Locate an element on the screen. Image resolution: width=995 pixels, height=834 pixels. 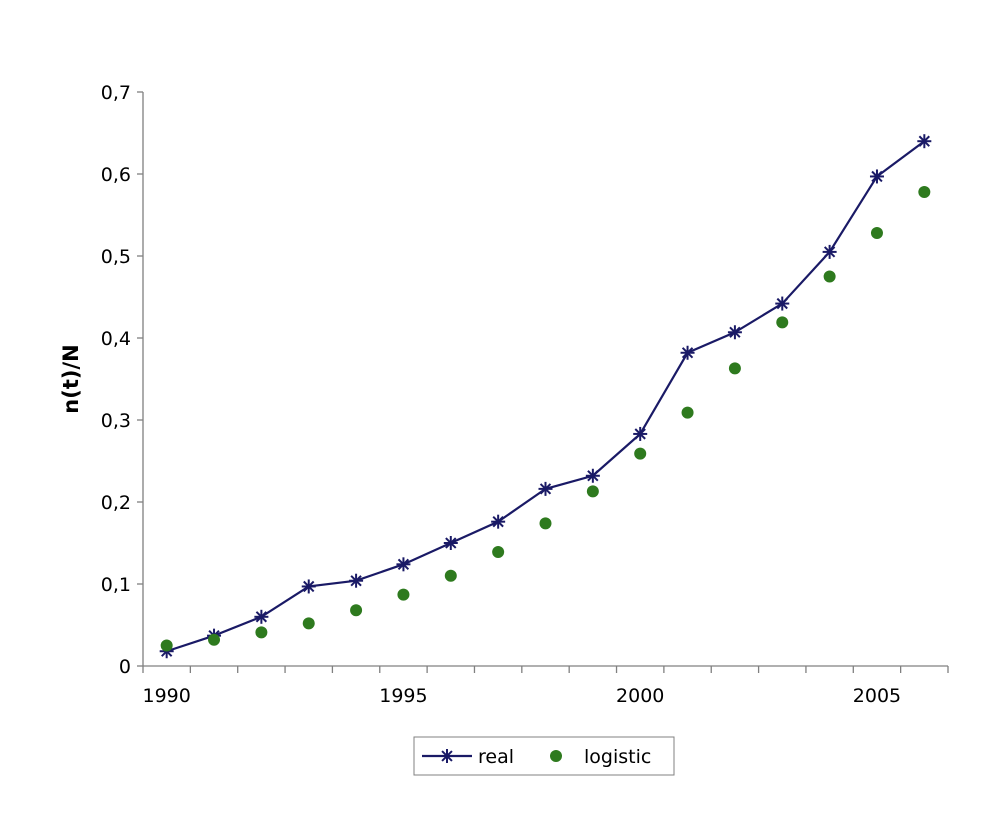
y-tick-label: 0,1 is located at coordinates (116, 585).